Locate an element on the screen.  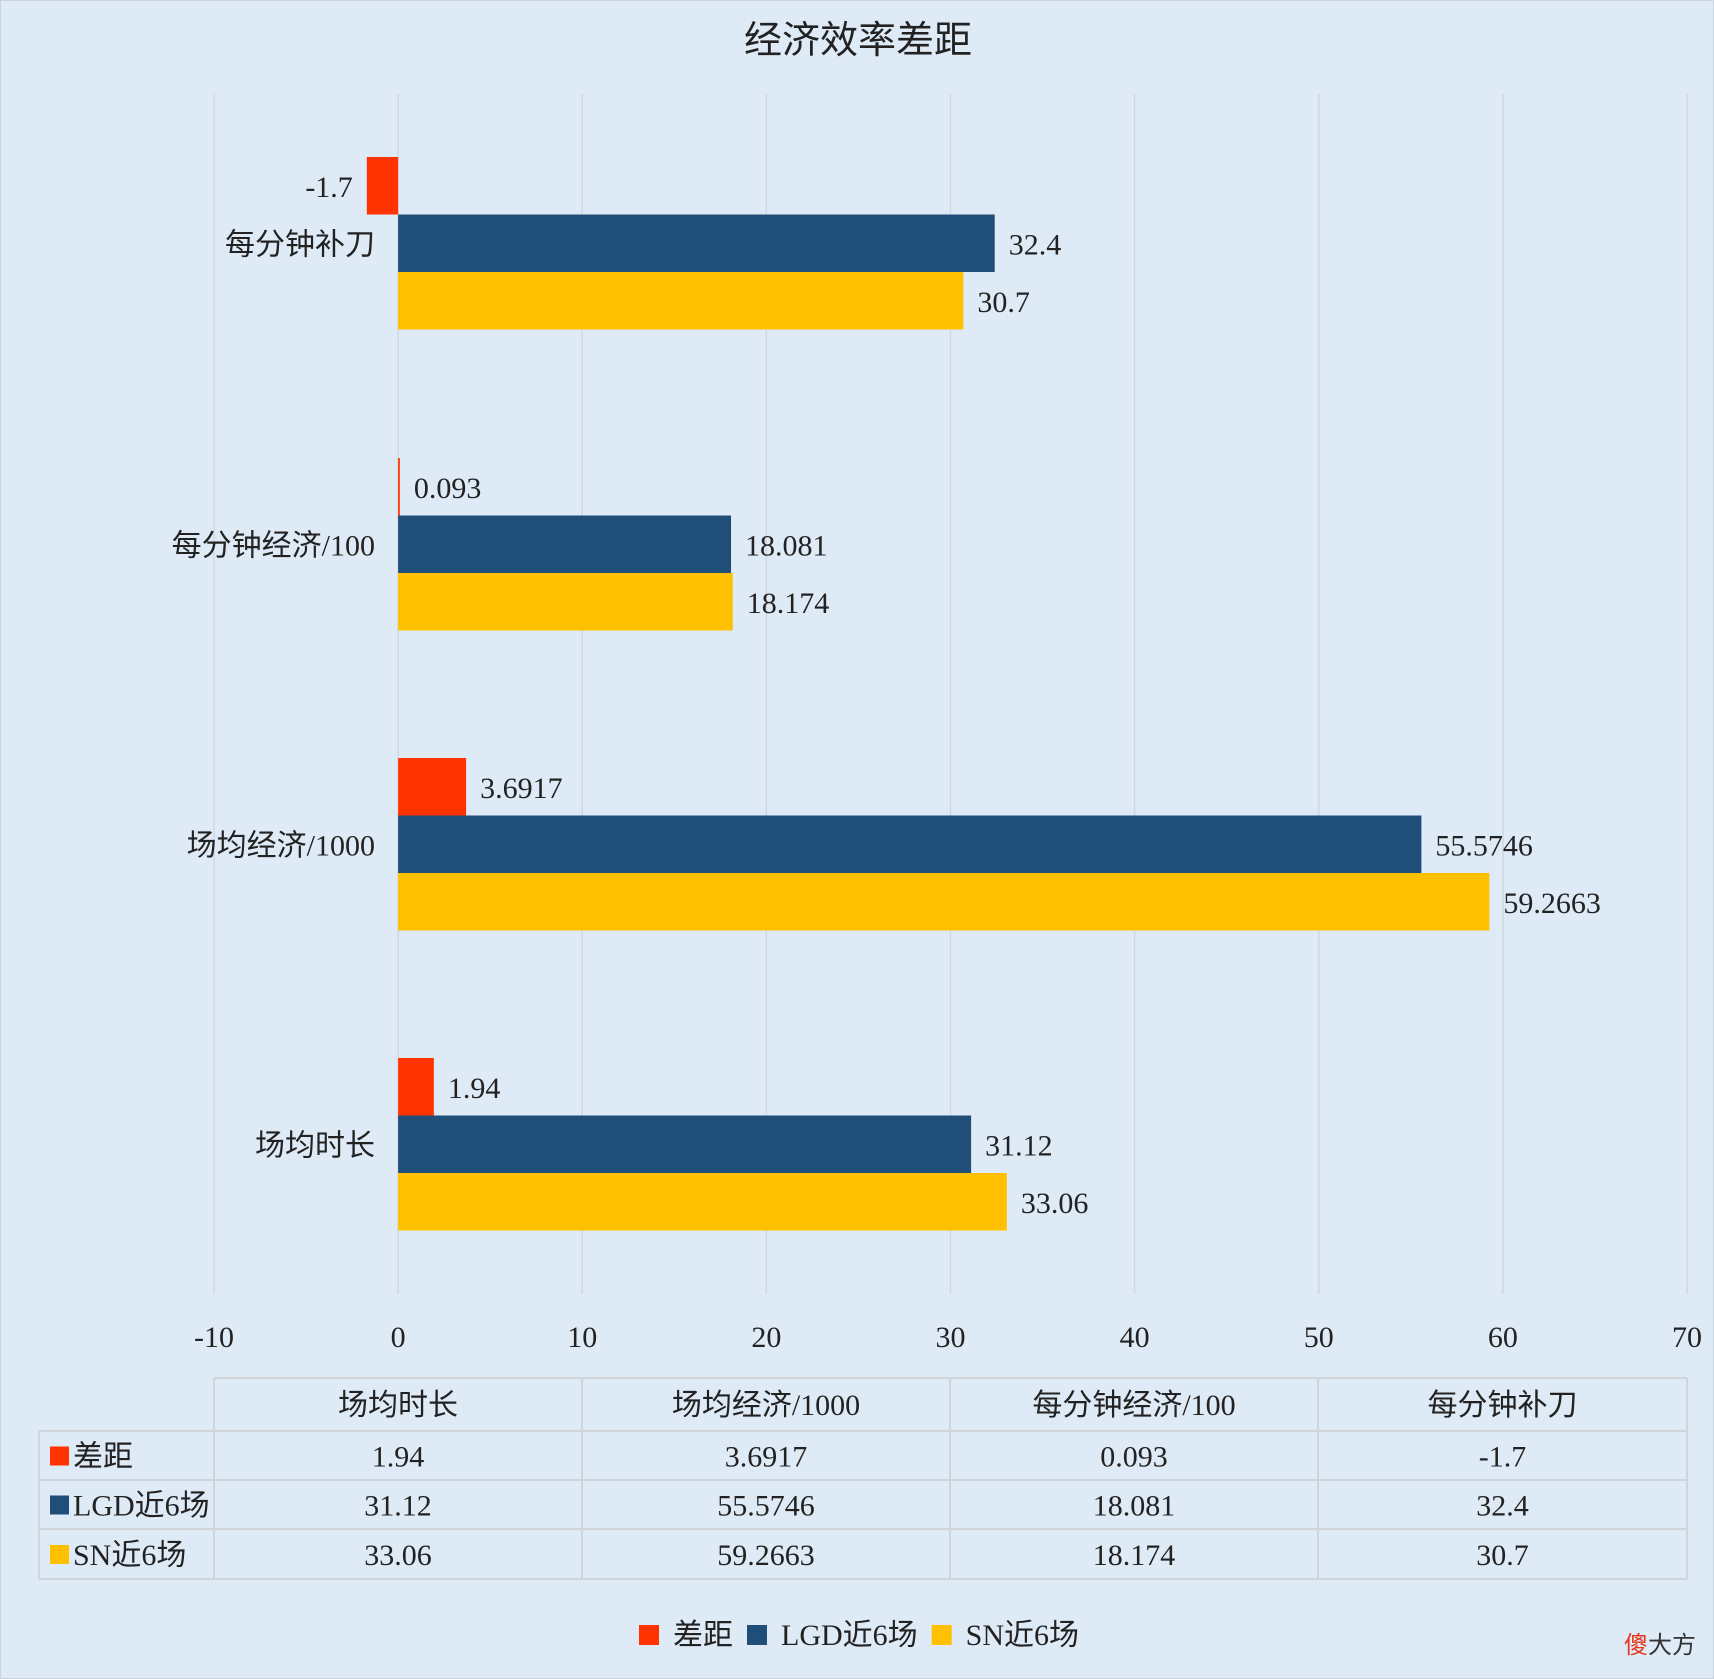
data-label: -1.7 is located at coordinates (329, 187).